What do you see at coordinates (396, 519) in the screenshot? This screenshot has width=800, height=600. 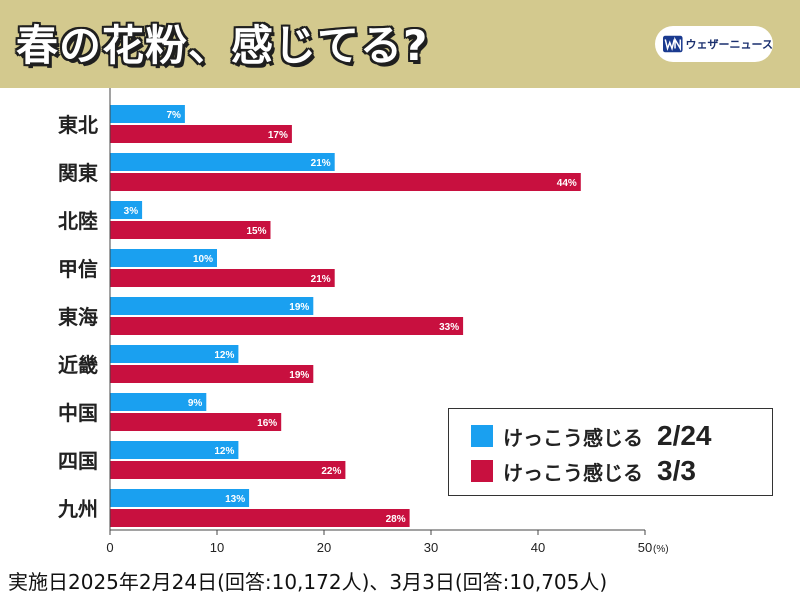 I see `data-label: 28%` at bounding box center [396, 519].